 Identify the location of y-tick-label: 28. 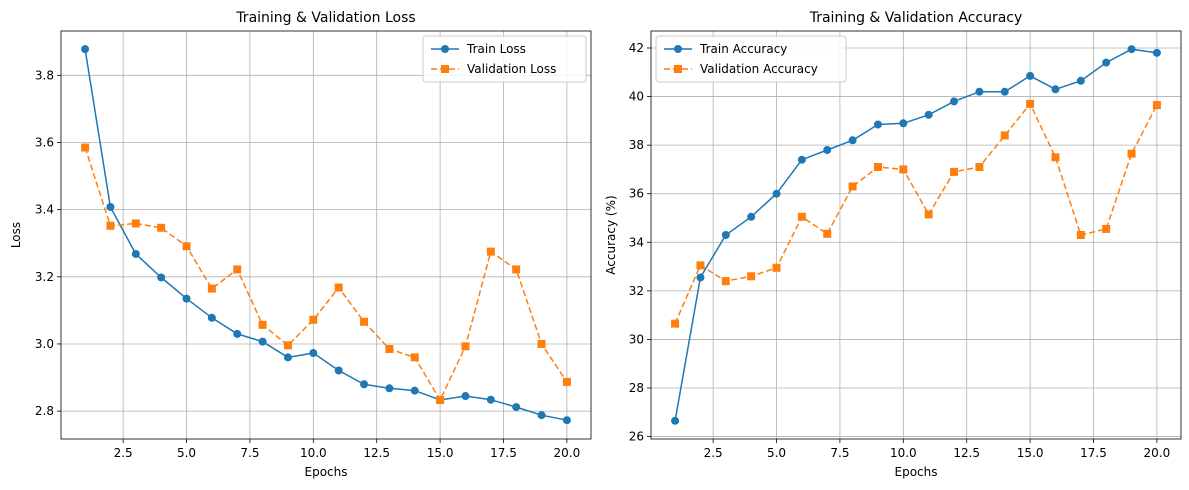
(636, 388).